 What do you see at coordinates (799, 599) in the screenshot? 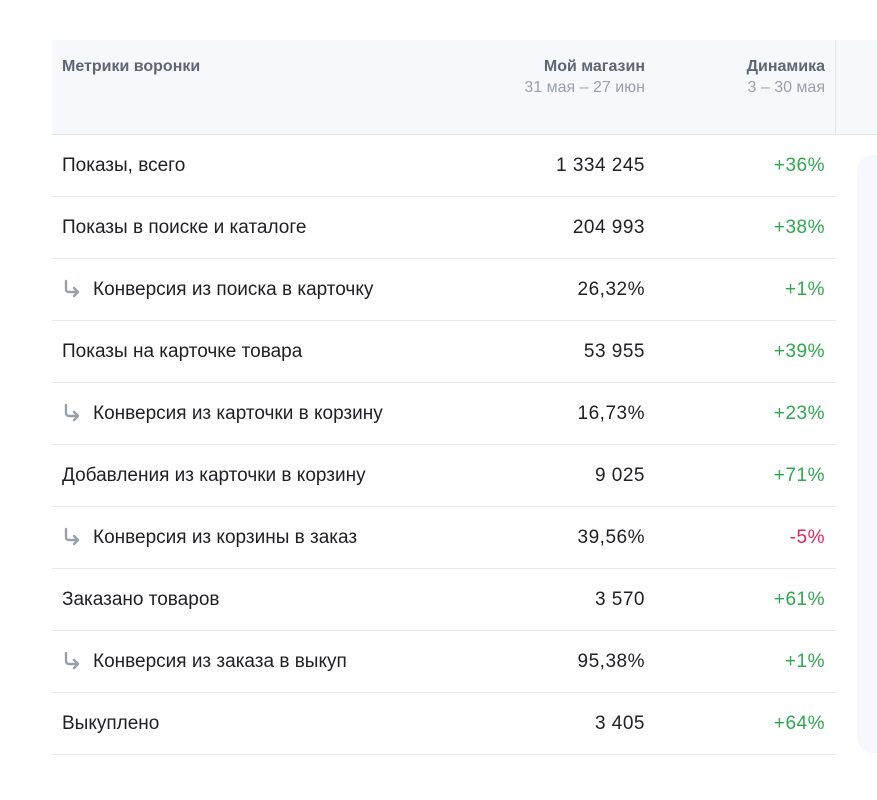
I see `row-dynamics: +61%` at bounding box center [799, 599].